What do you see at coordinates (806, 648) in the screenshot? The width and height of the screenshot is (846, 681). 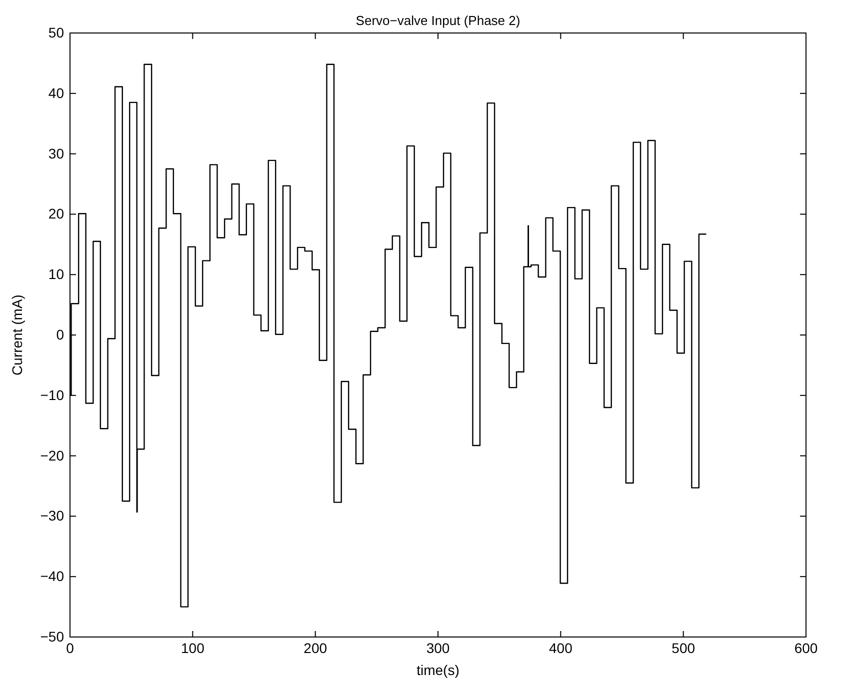 I see `x-tick-label: 600` at bounding box center [806, 648].